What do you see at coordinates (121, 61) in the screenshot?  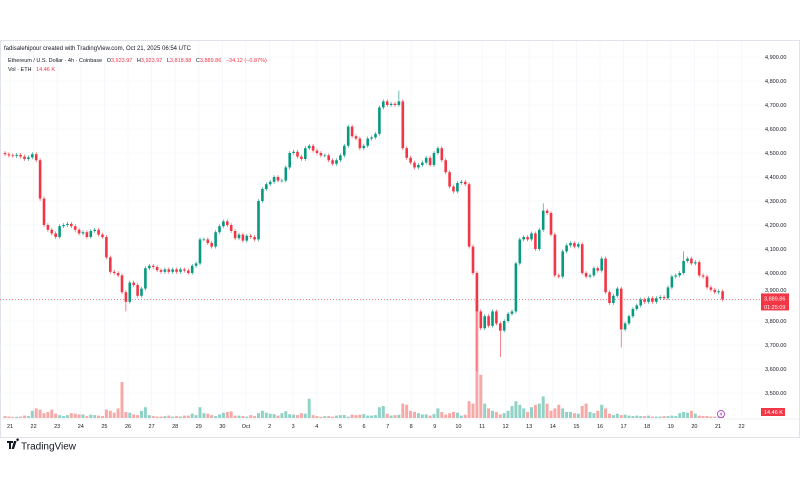 I see `open-value: 3,923.97` at bounding box center [121, 61].